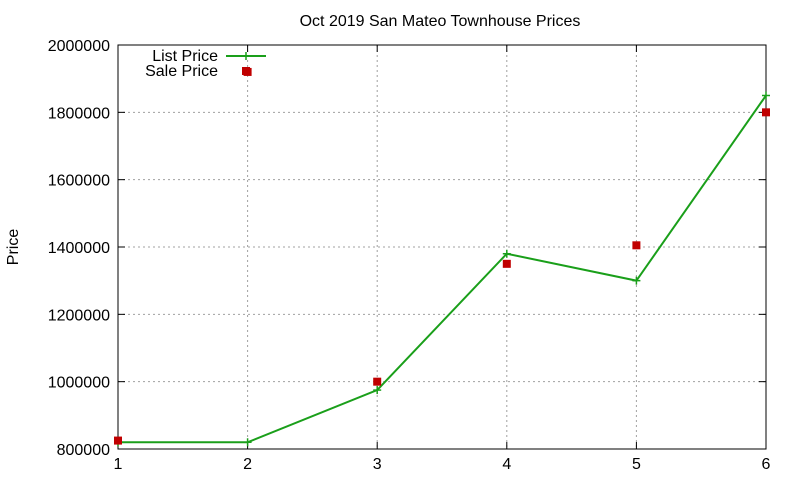 The image size is (800, 480). Describe the element at coordinates (377, 464) in the screenshot. I see `x-tick-label-3: 3` at that location.